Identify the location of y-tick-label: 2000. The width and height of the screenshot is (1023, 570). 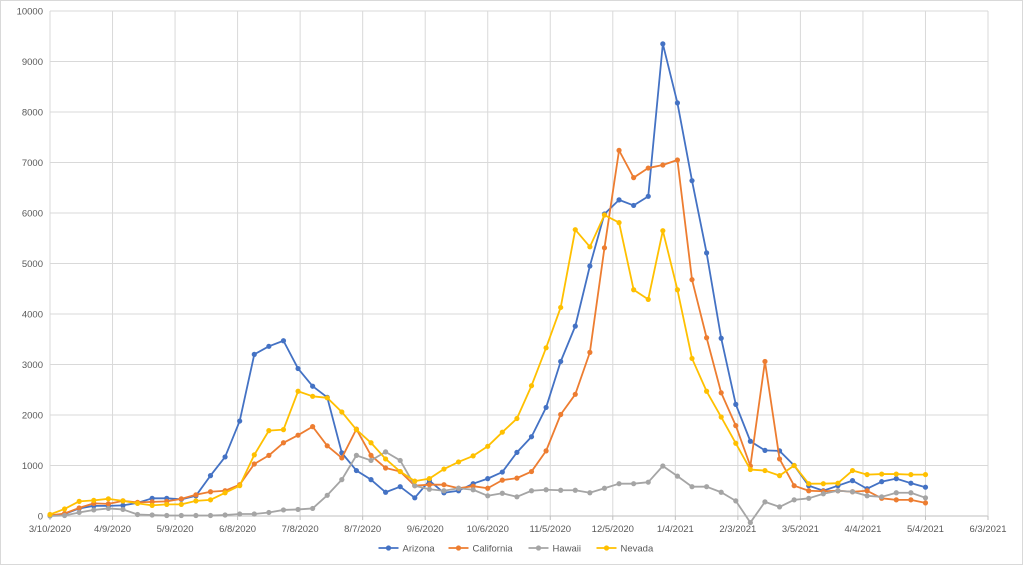
(32, 416).